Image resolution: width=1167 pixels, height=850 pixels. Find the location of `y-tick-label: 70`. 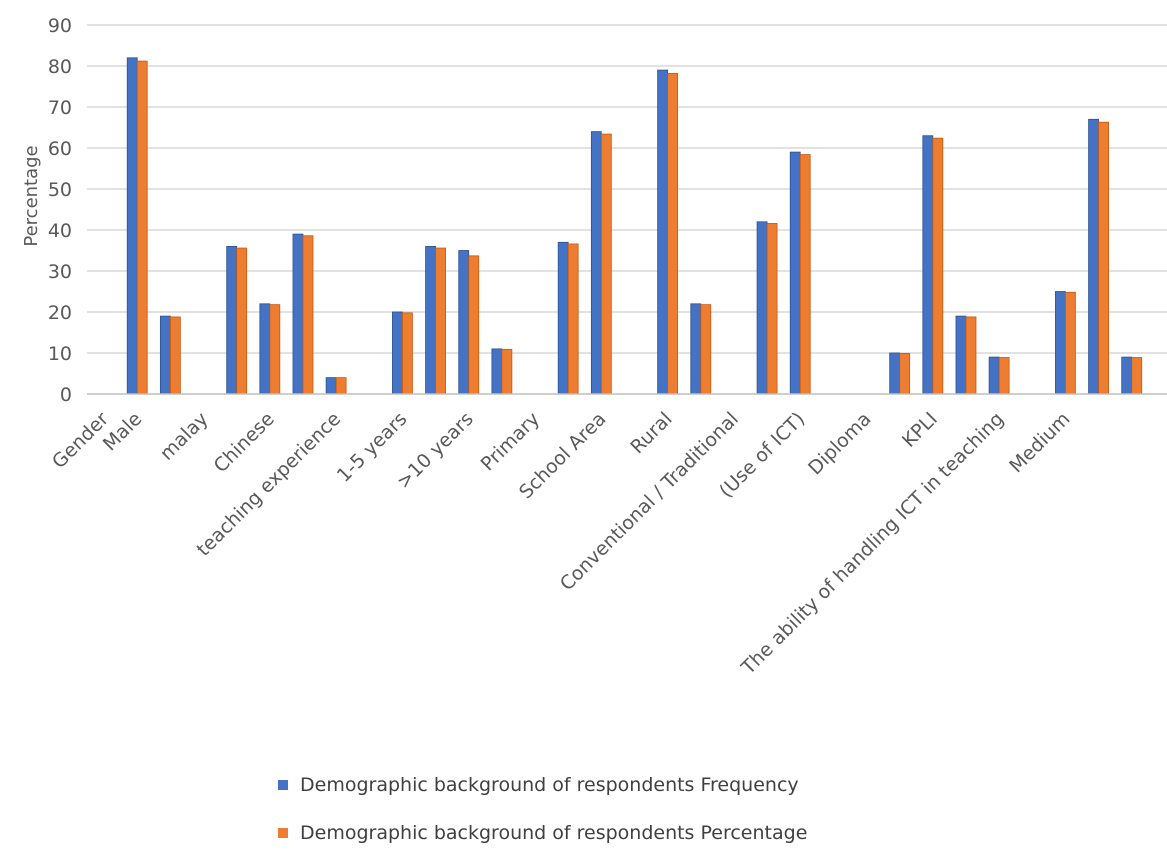

y-tick-label: 70 is located at coordinates (60, 108).